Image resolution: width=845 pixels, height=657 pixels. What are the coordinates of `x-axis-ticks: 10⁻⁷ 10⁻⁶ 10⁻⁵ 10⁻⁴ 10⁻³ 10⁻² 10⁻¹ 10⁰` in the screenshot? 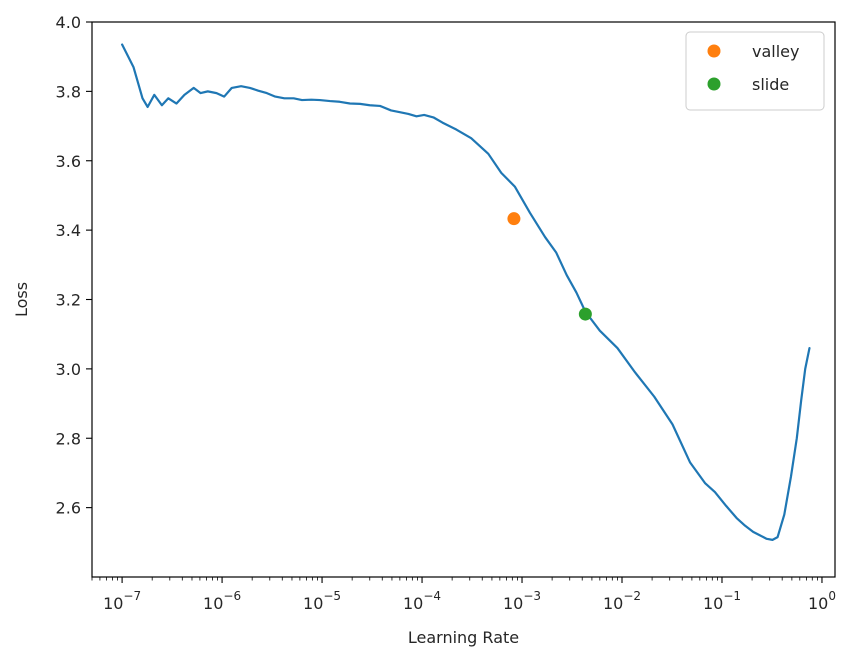 It's located at (463, 595).